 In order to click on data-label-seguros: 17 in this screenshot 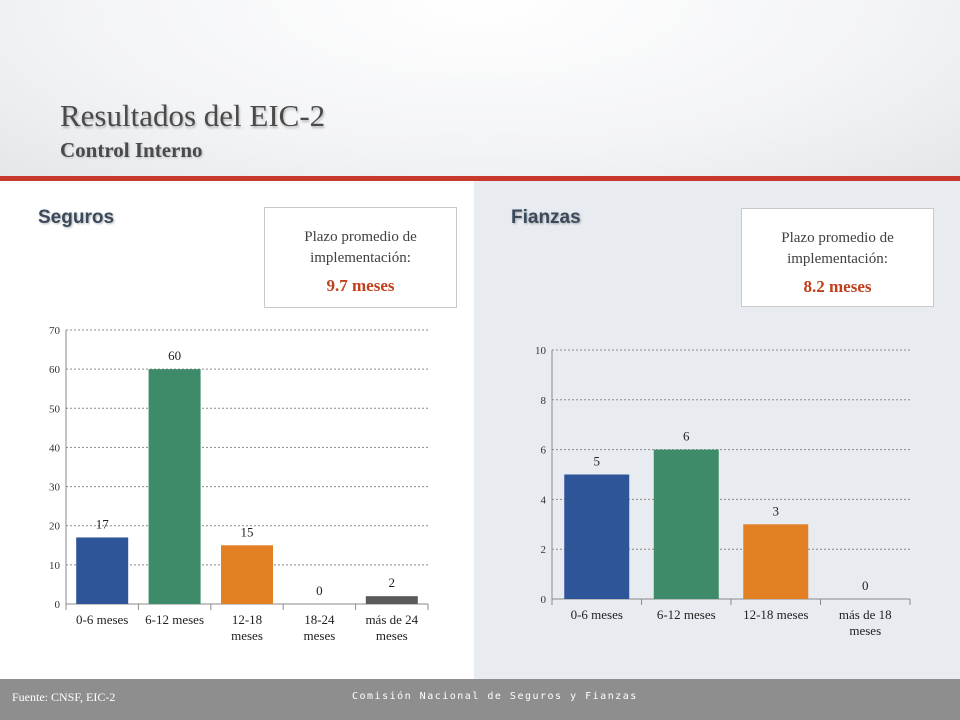, I will do `click(103, 523)`.